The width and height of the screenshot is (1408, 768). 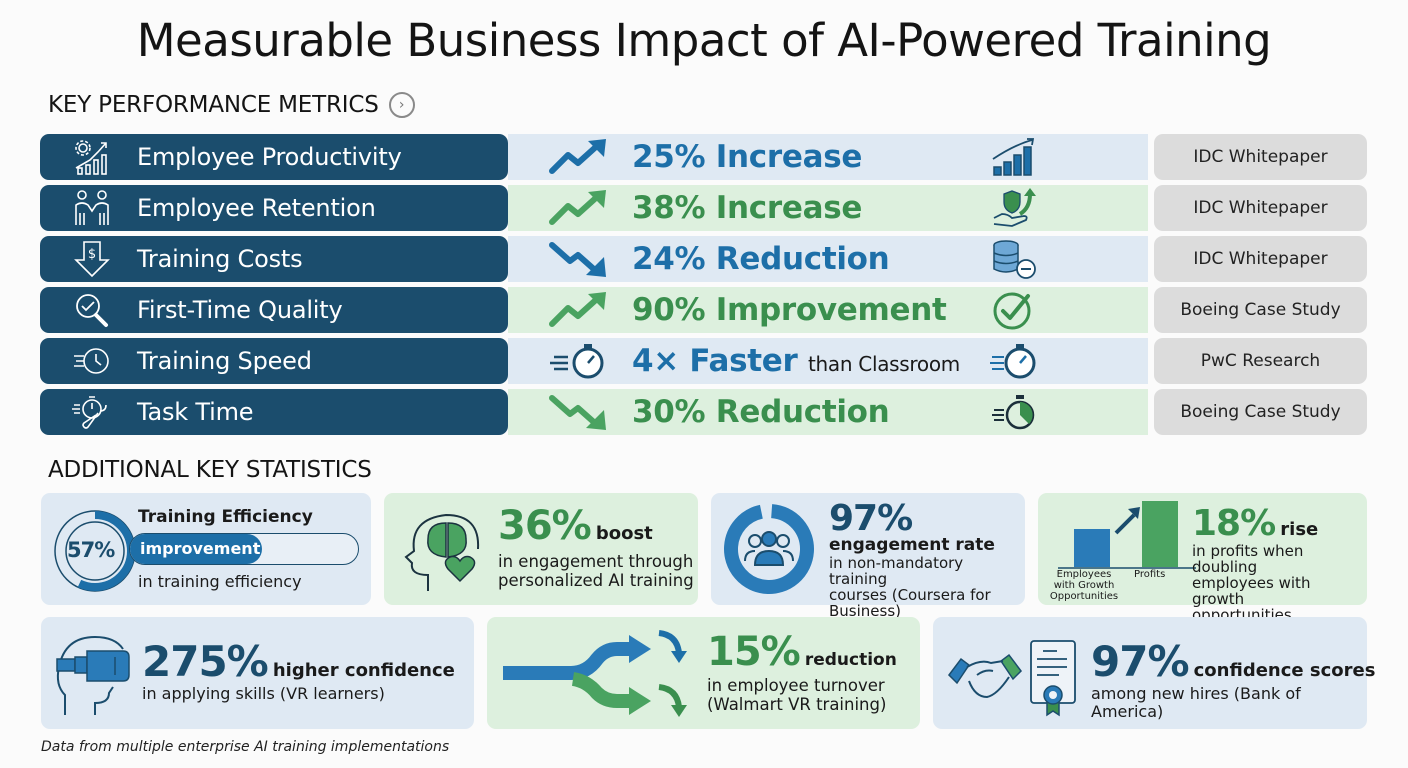 I want to click on stat-value: 15%, so click(x=754, y=652).